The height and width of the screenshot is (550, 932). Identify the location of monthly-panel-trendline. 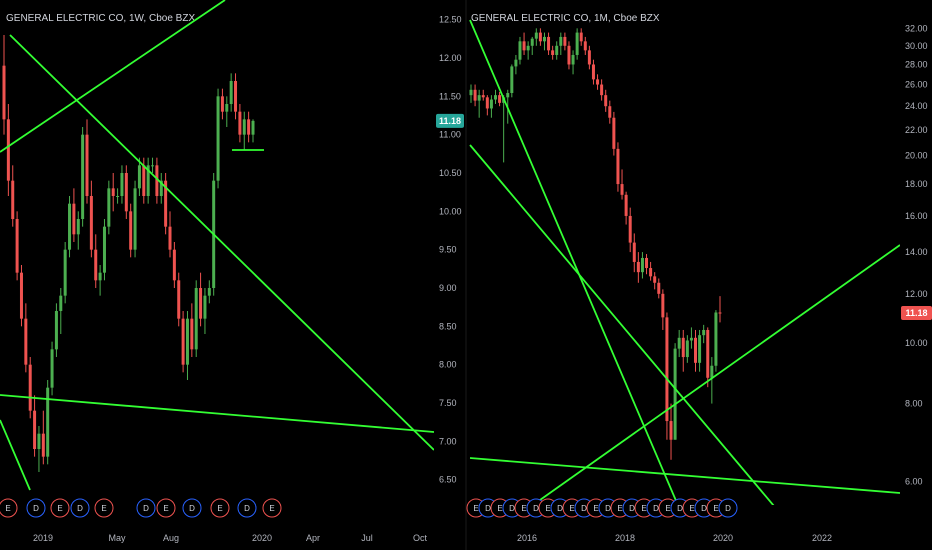
(684, 475).